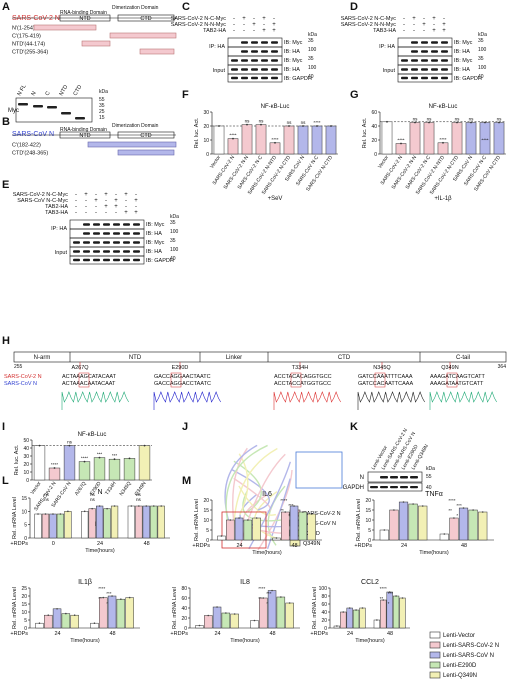 The width and height of the screenshot is (520, 694). Describe the element at coordinates (206, 501) in the screenshot. I see `panel-m-0-y-tick-label: 20` at that location.